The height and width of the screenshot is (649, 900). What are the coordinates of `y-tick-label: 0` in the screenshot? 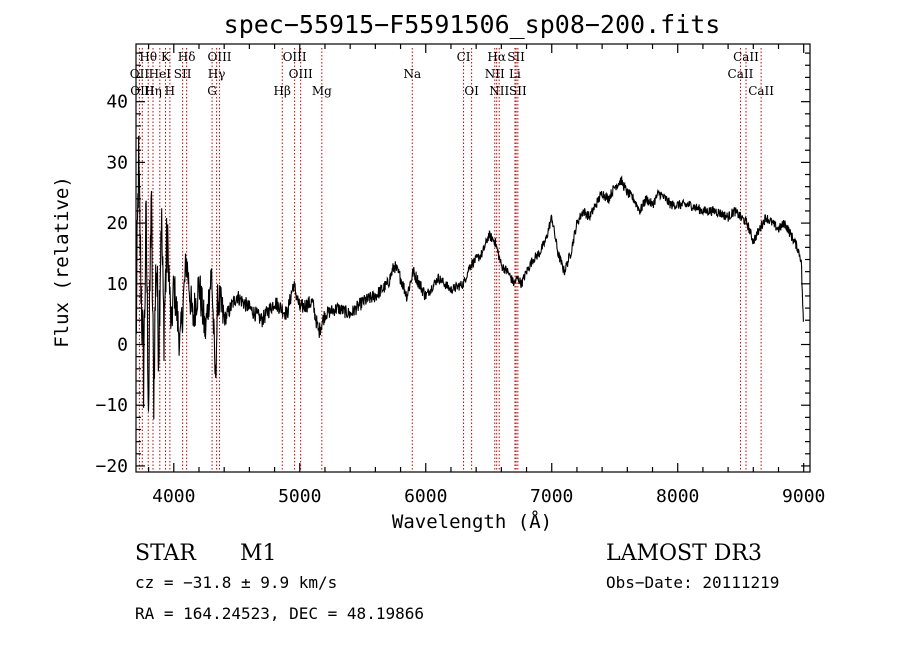 It's located at (122, 345).